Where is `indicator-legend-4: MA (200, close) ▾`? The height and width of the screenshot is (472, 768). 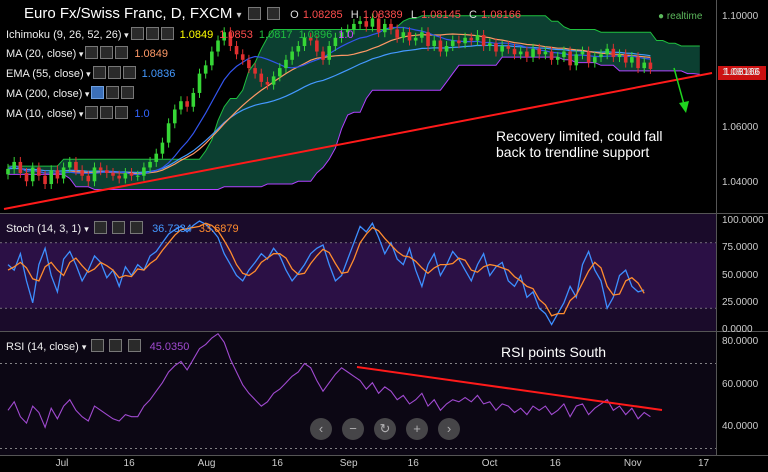 indicator-legend-4: MA (200, close) ▾ is located at coordinates (70, 93).